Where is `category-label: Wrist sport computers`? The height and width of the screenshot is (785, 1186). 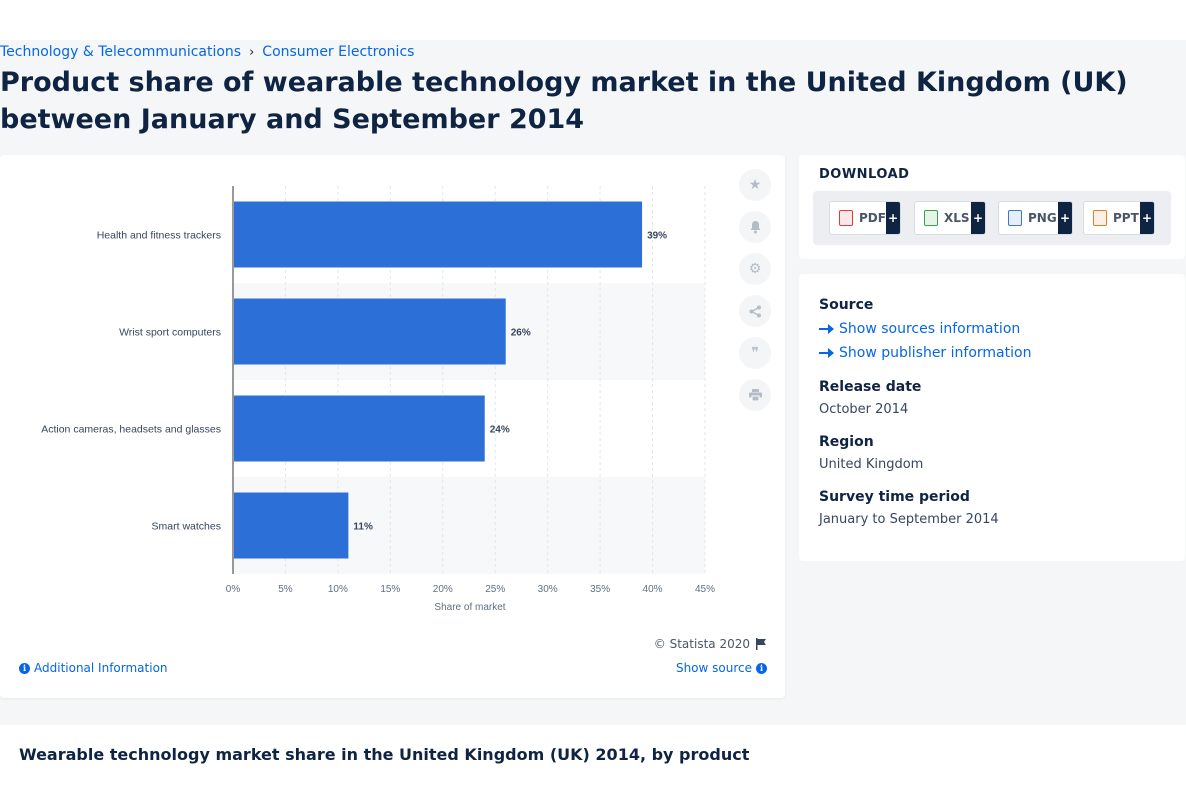 category-label: Wrist sport computers is located at coordinates (170, 333).